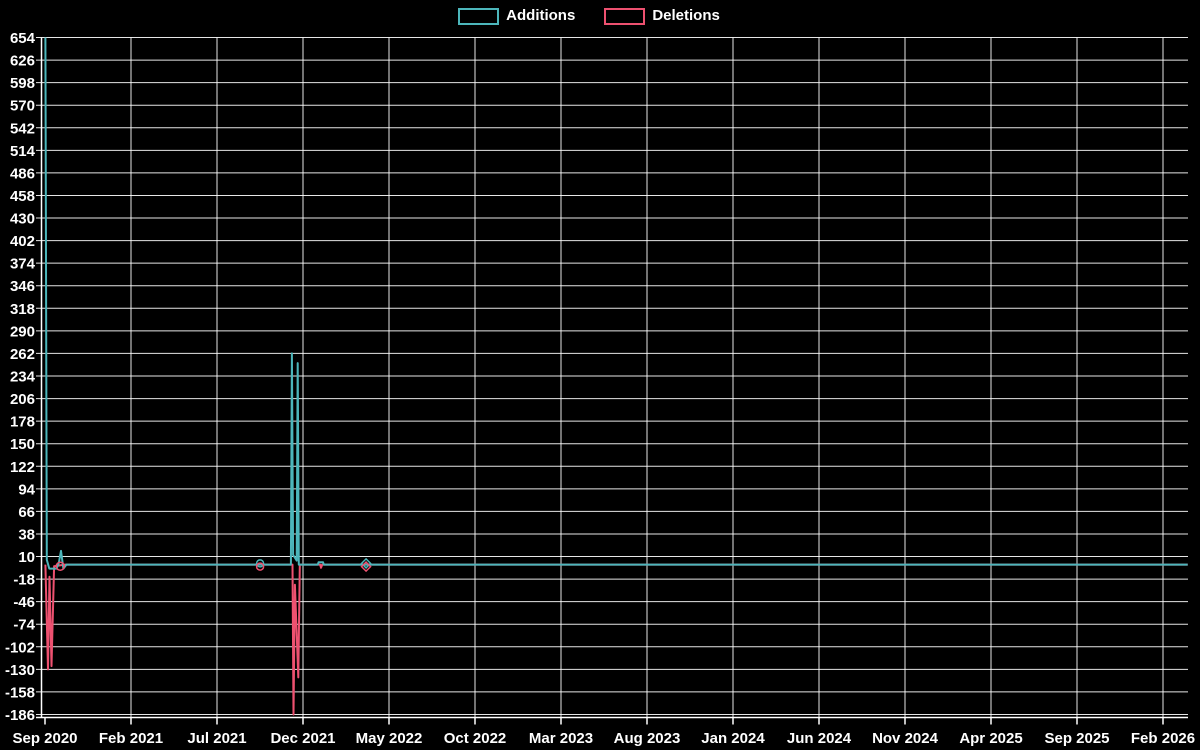 The image size is (1200, 750). What do you see at coordinates (22, 309) in the screenshot?
I see `y-tick-label: 318` at bounding box center [22, 309].